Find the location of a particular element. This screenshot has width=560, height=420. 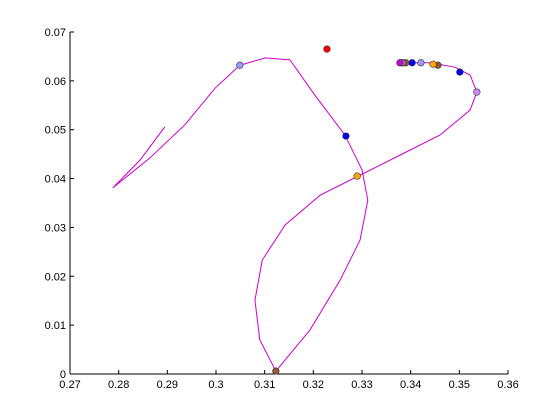

x-tick-label: 0.33 is located at coordinates (361, 385).